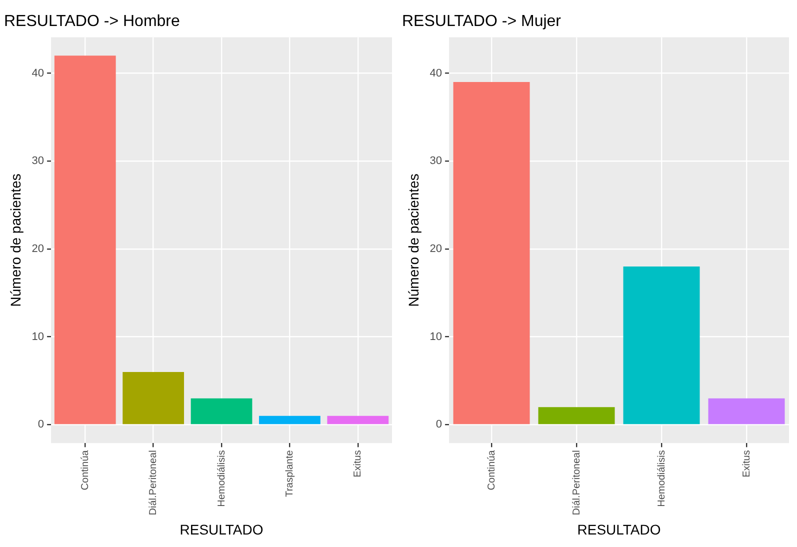 Image resolution: width=797 pixels, height=547 pixels. I want to click on chart-title: RESULTADO -> Mujer, so click(482, 21).